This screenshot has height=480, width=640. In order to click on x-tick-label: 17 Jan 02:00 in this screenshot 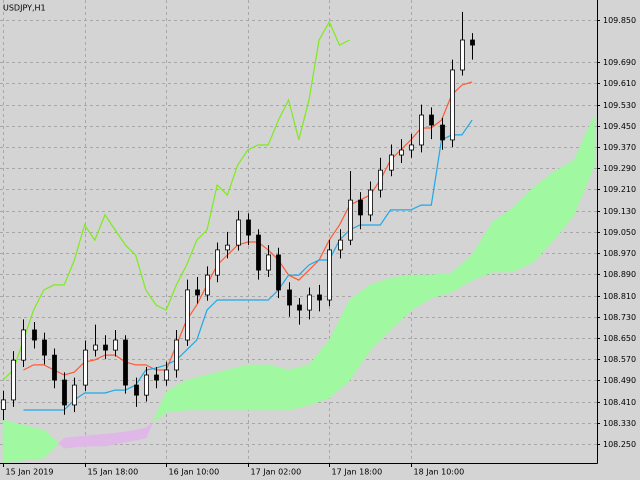, I will do `click(276, 472)`.